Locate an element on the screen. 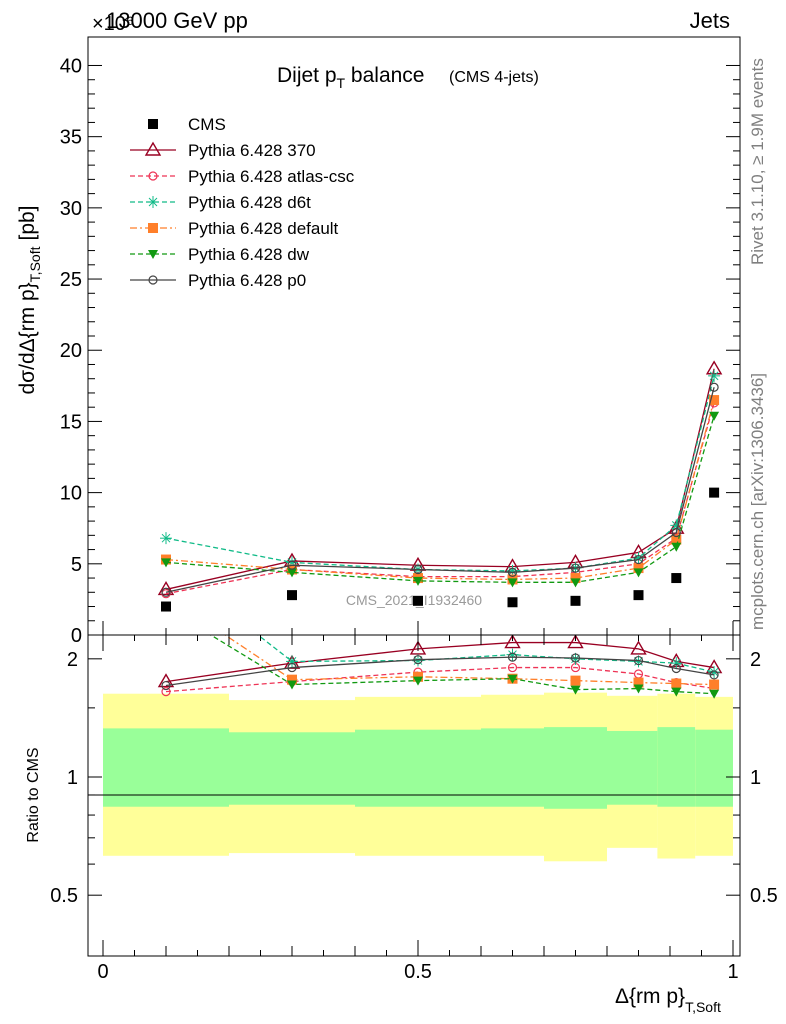  legend-entry: Pythia 6.428 370 is located at coordinates (223, 150).